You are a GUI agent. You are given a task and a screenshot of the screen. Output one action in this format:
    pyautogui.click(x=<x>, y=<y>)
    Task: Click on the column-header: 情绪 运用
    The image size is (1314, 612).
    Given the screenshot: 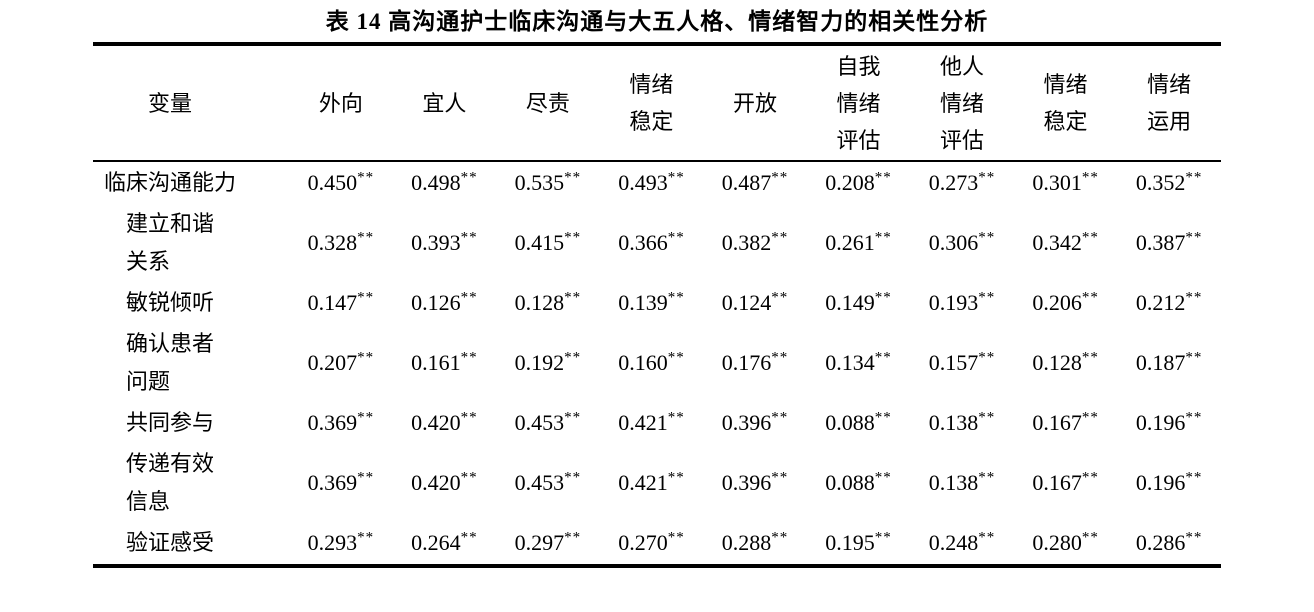 What is the action you would take?
    pyautogui.click(x=1169, y=103)
    